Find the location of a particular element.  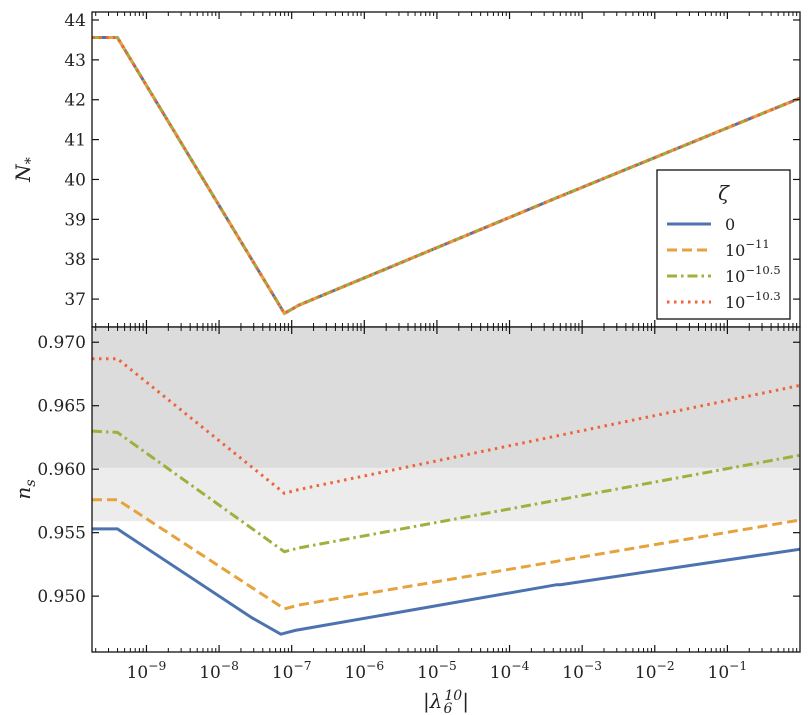

x-tick-label: 10⁻⁷ is located at coordinates (292, 671).